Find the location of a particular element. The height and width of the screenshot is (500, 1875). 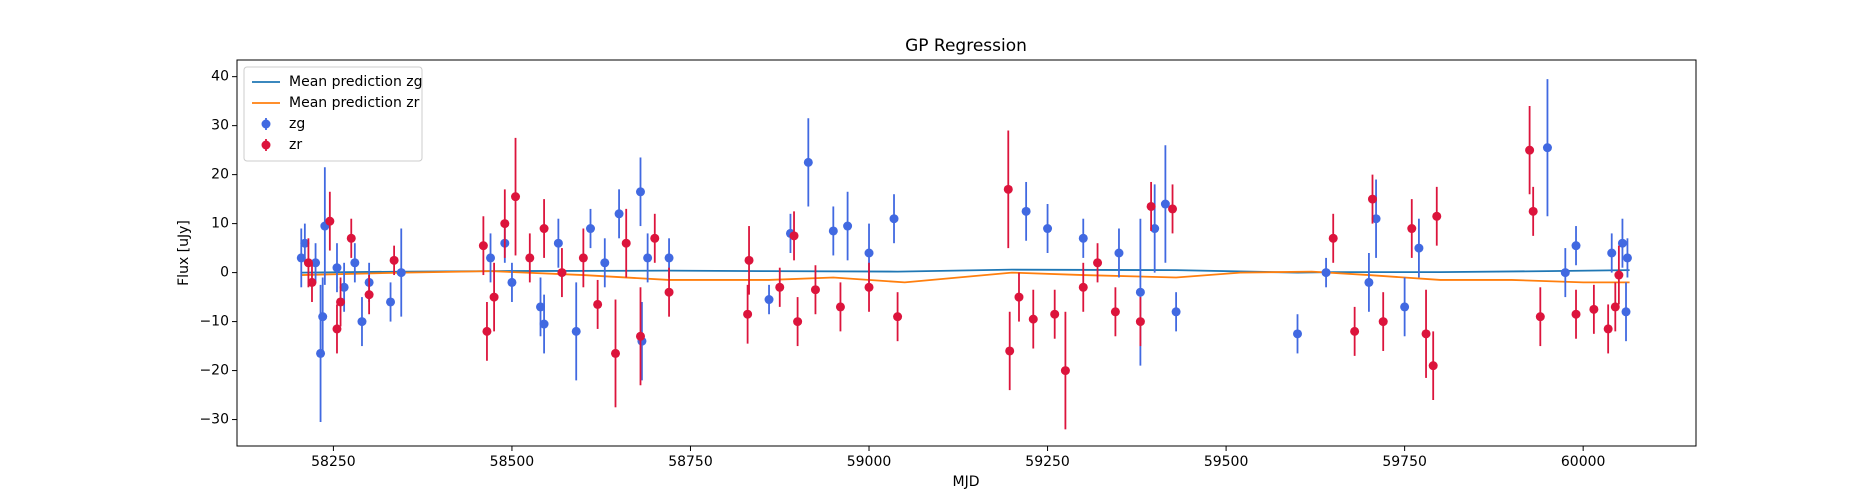

y-axis-label: Flux [uJy] is located at coordinates (184, 253).